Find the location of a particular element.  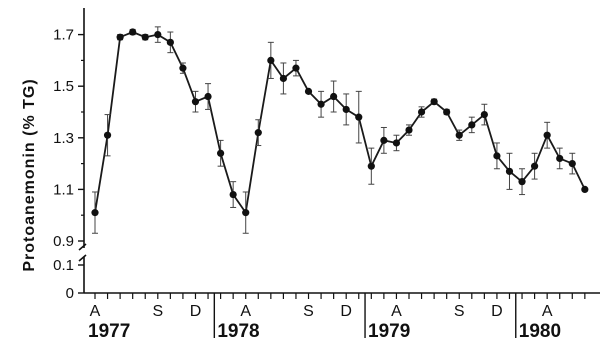

year-label: 1978 is located at coordinates (238, 331).